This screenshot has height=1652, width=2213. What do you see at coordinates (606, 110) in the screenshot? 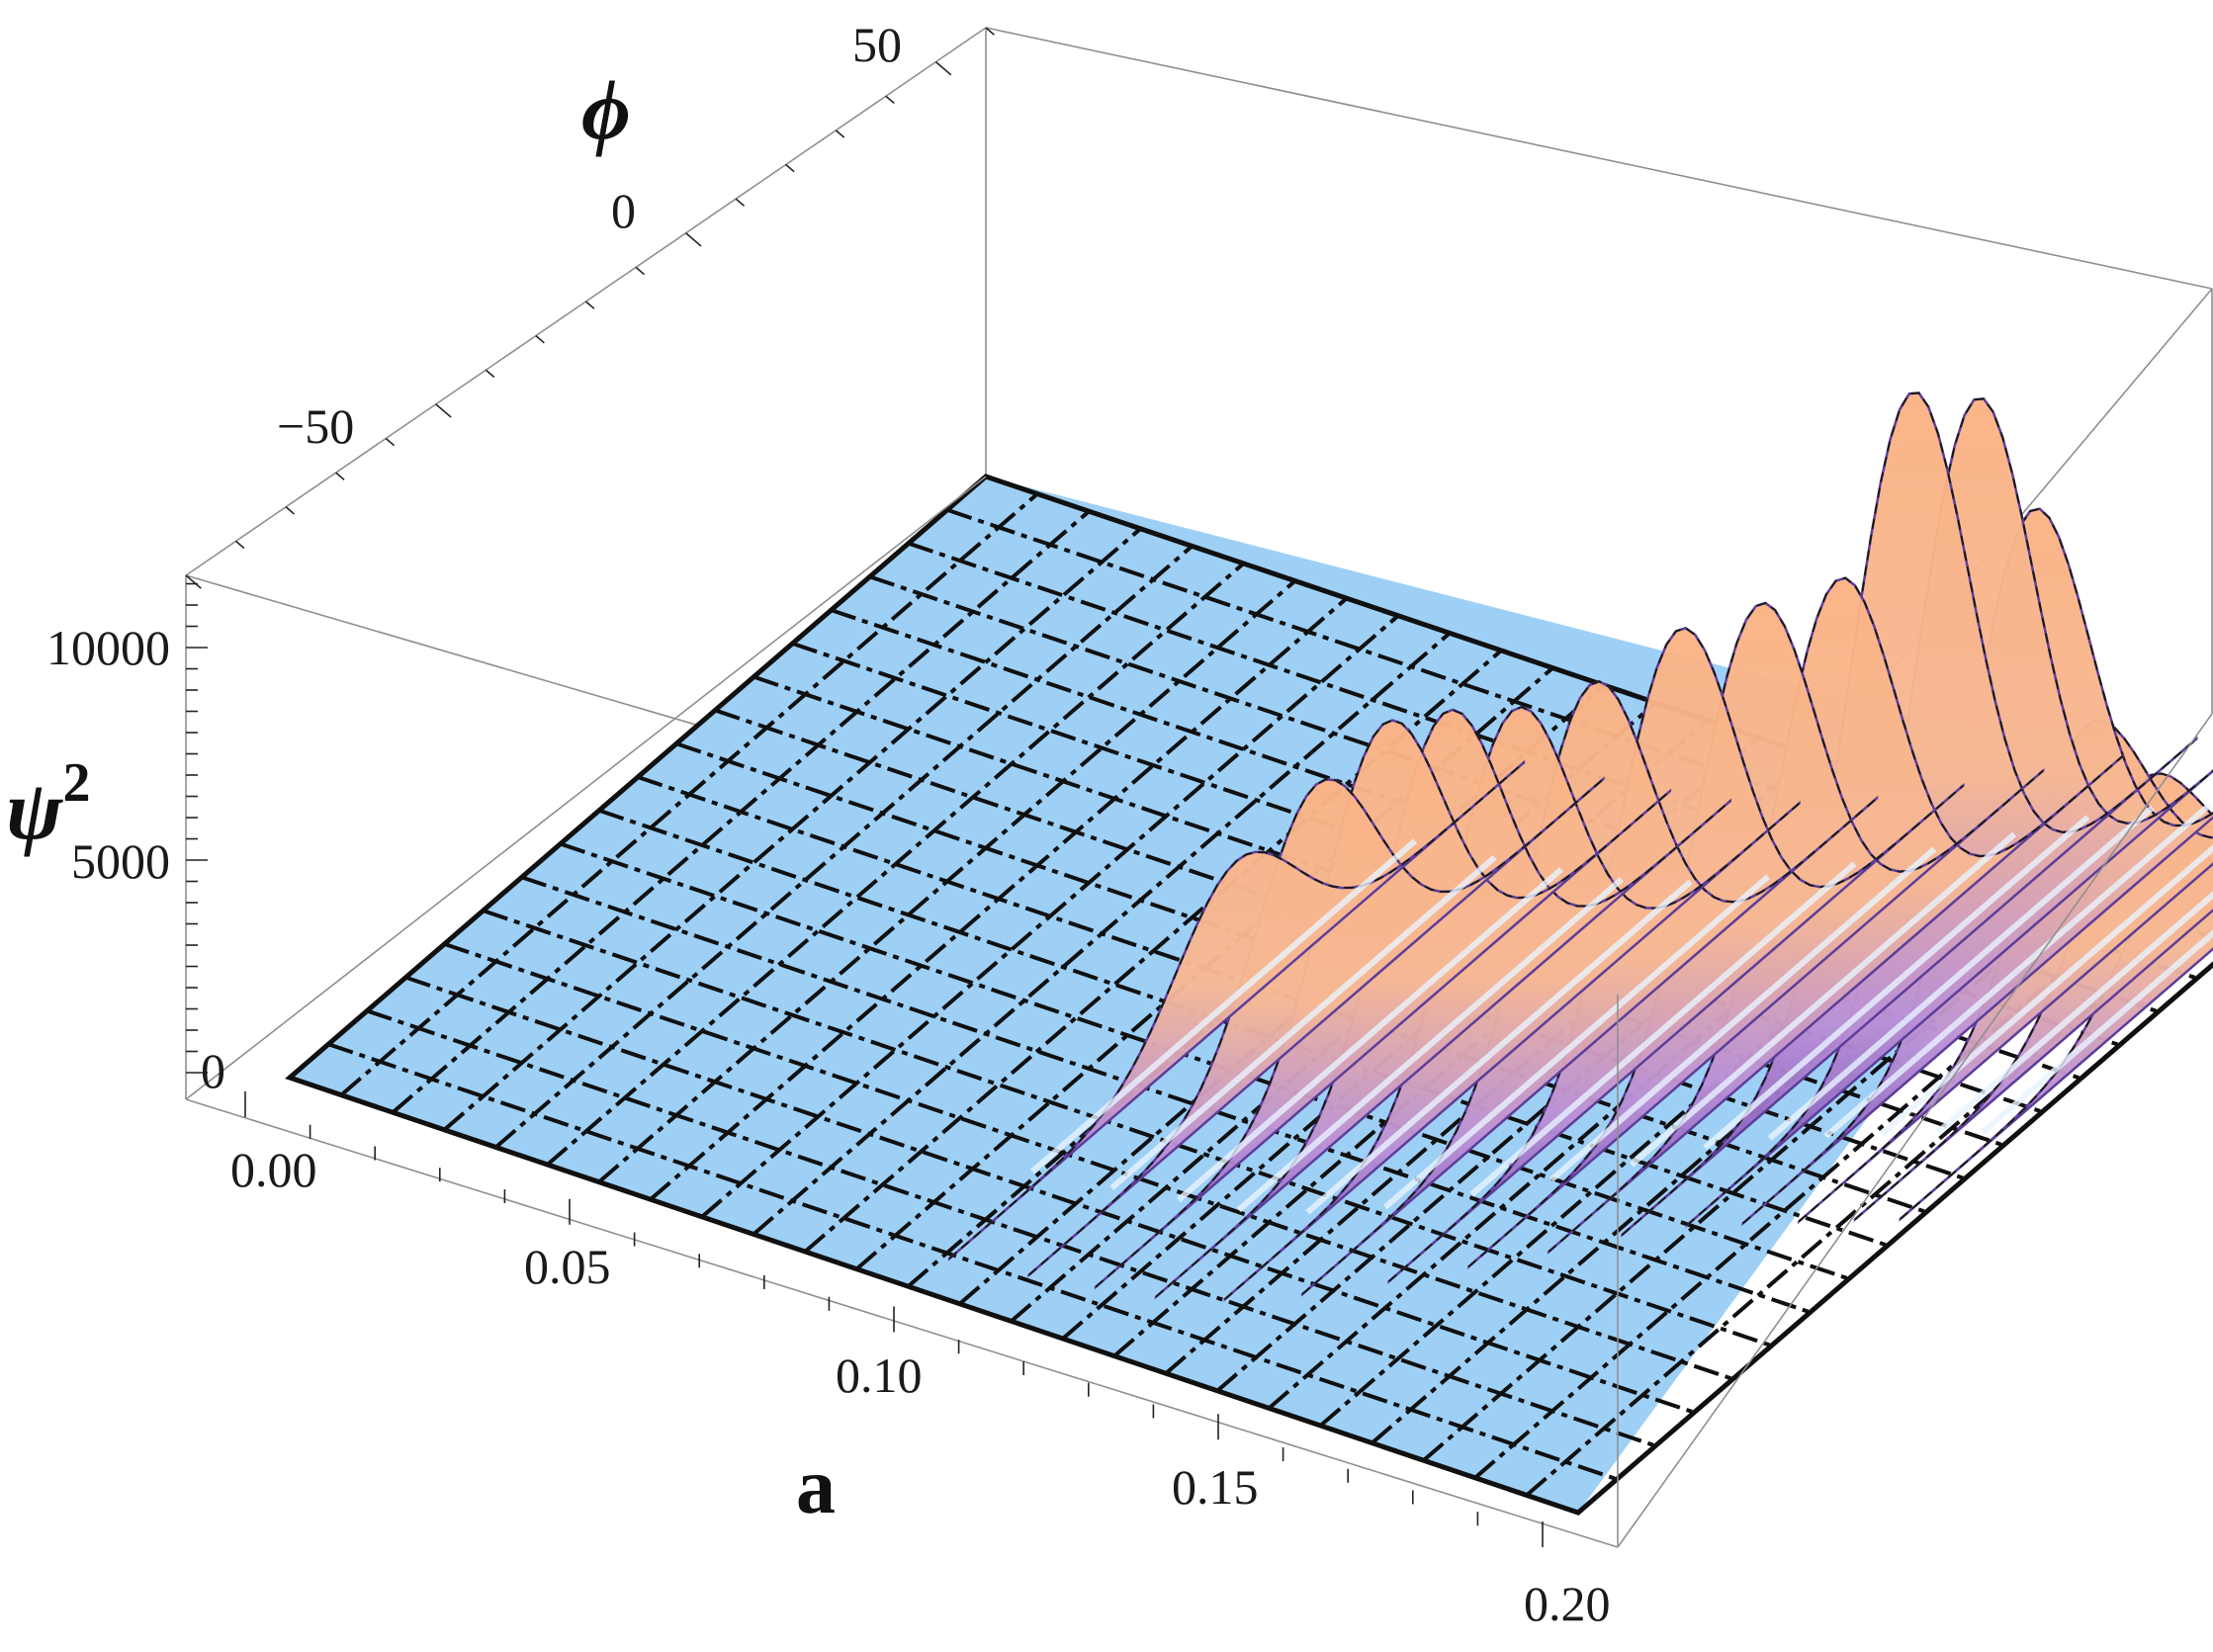
I see `phi-axis-label: ϕ` at bounding box center [606, 110].